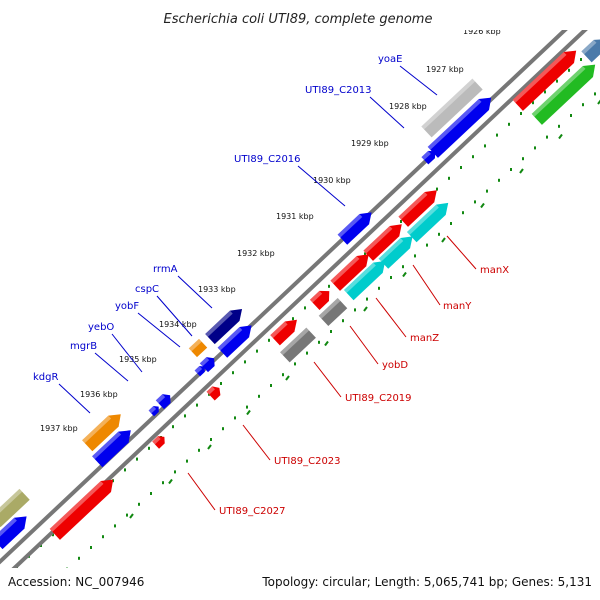  What do you see at coordinates (395, 365) in the screenshot?
I see `gene-label: yobD` at bounding box center [395, 365].